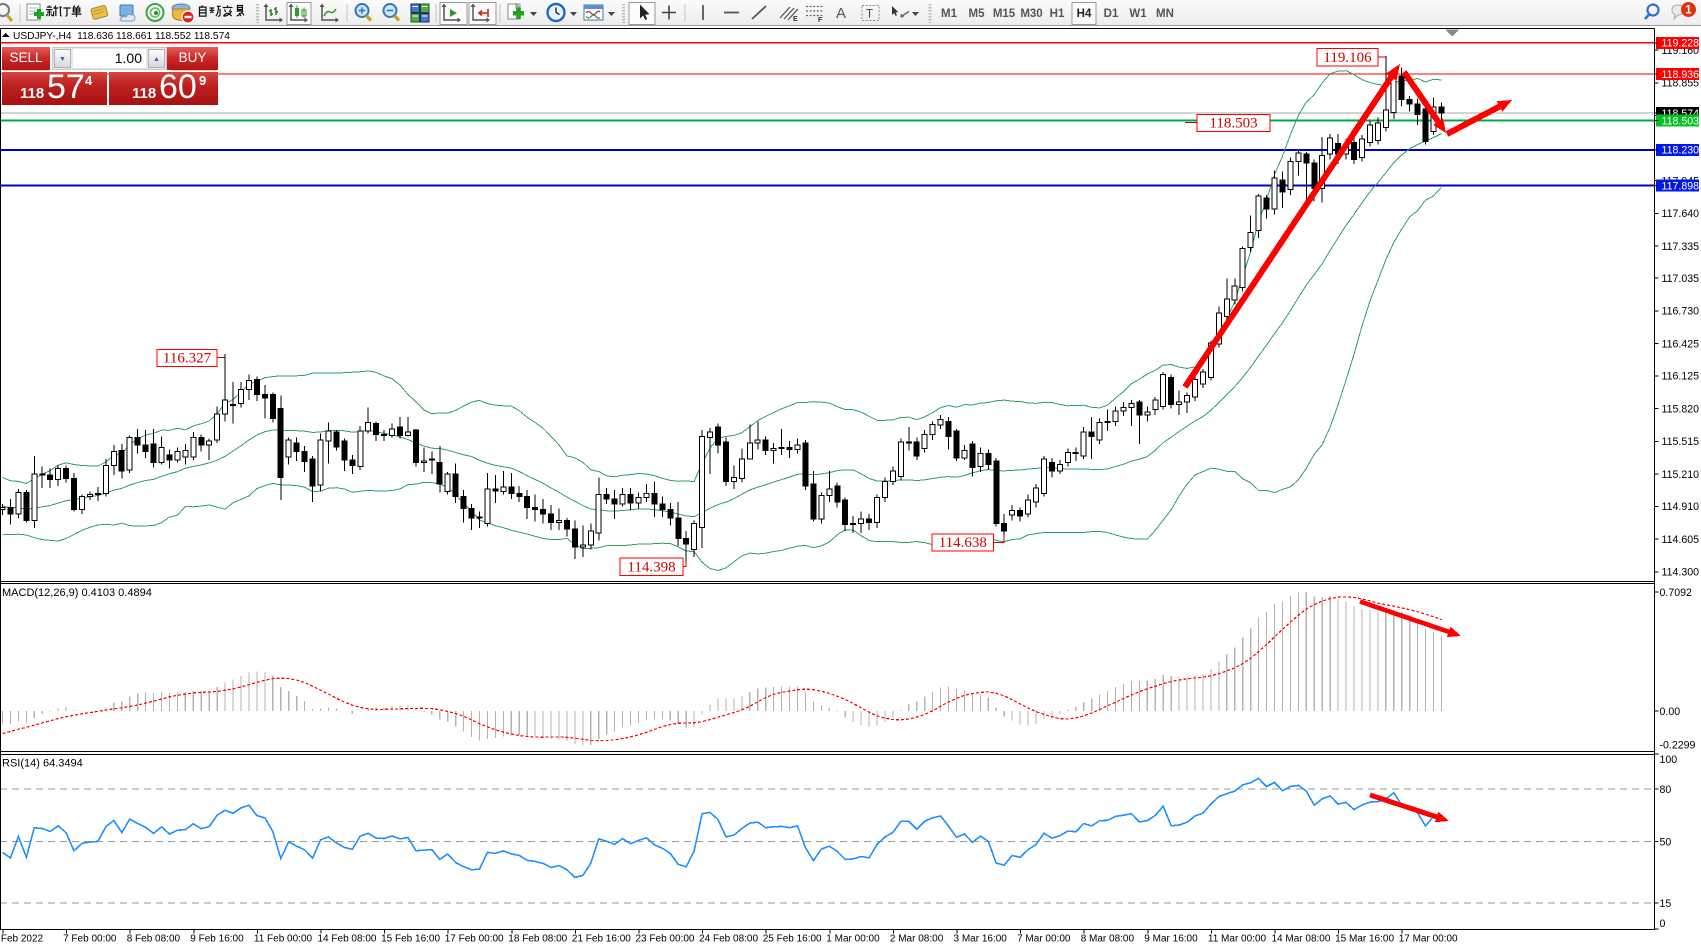  I want to click on svg-text: 14 Feb 08:00, so click(347, 939).